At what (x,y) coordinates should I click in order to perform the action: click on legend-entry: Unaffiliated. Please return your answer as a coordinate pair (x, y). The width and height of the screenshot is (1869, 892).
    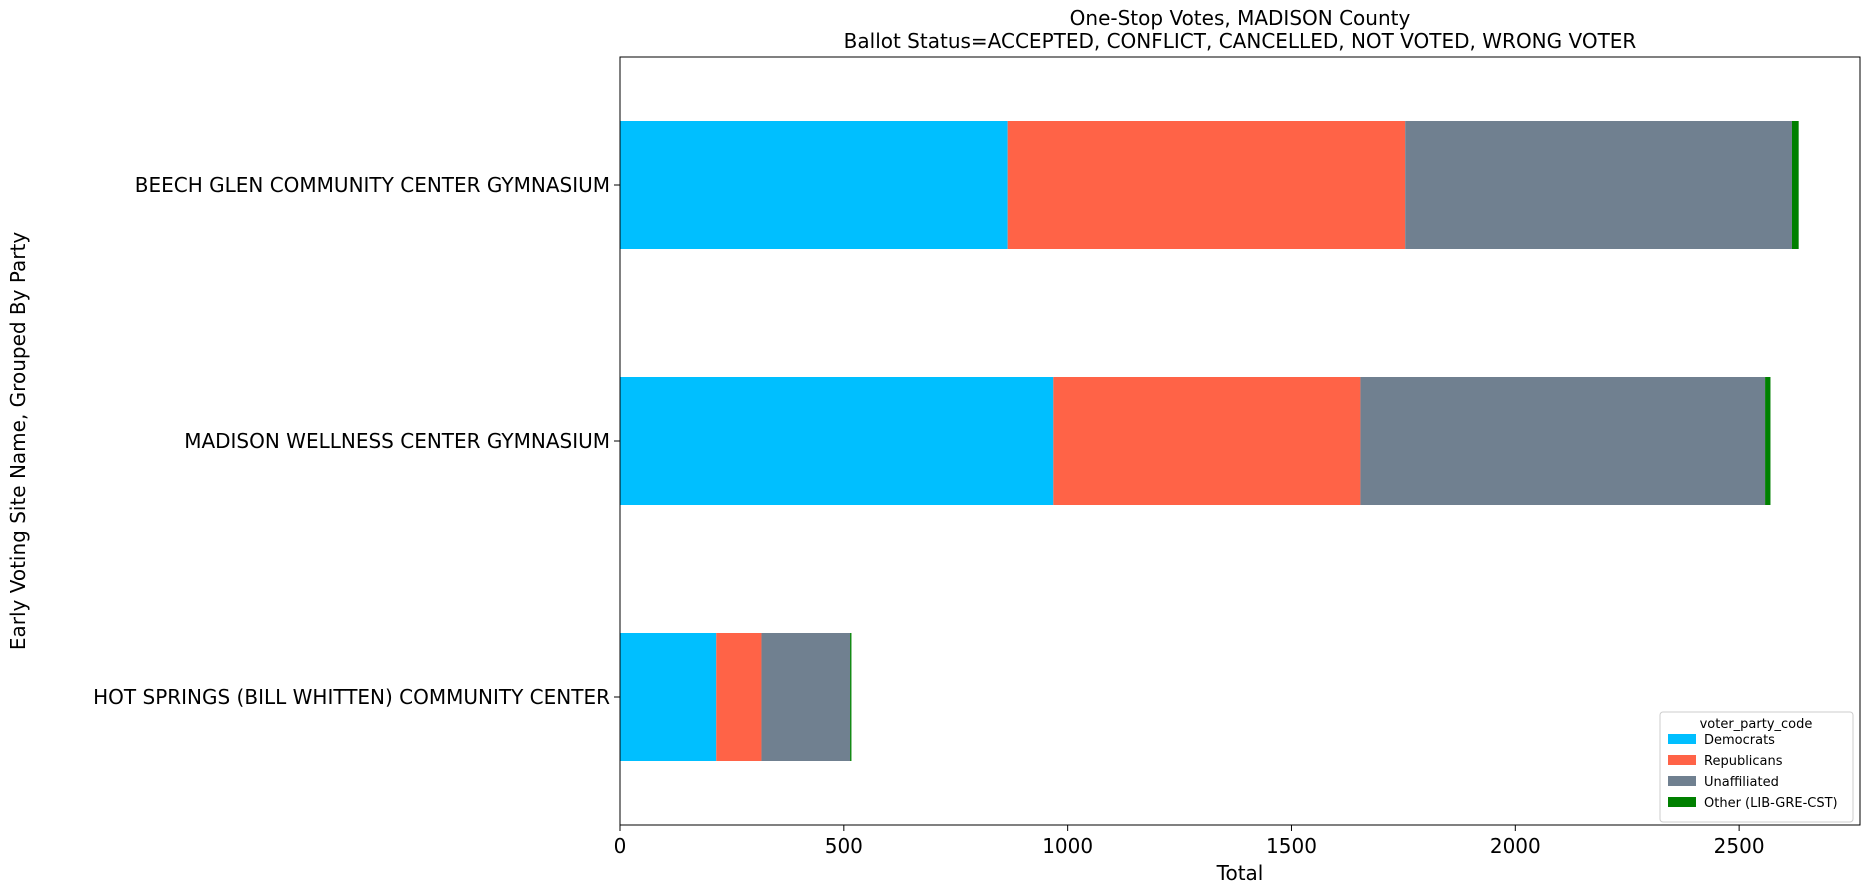
    Looking at the image, I should click on (1741, 782).